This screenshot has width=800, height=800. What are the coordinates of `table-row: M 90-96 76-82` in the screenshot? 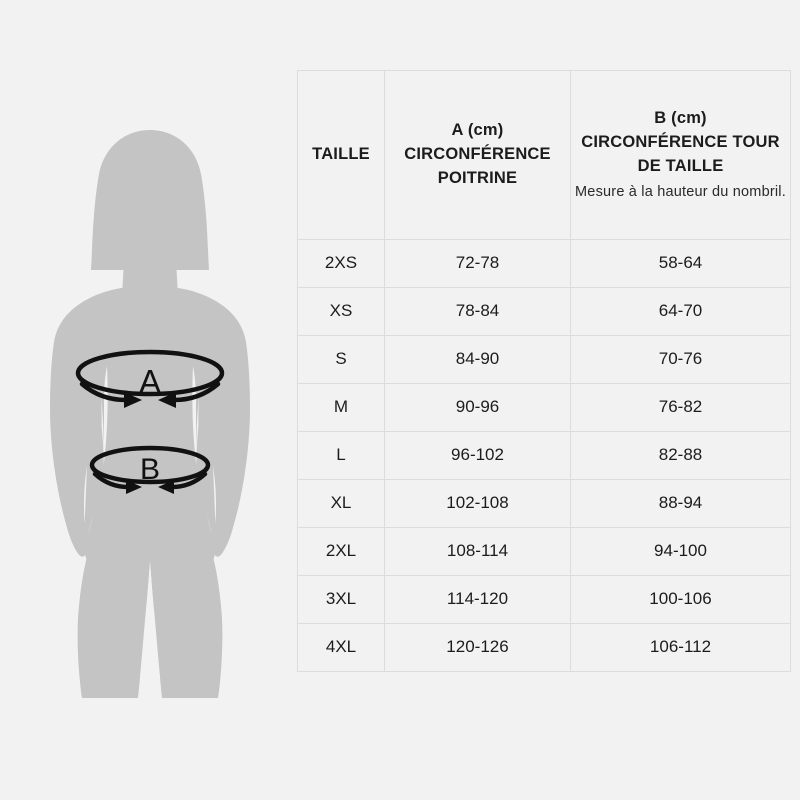 It's located at (544, 407).